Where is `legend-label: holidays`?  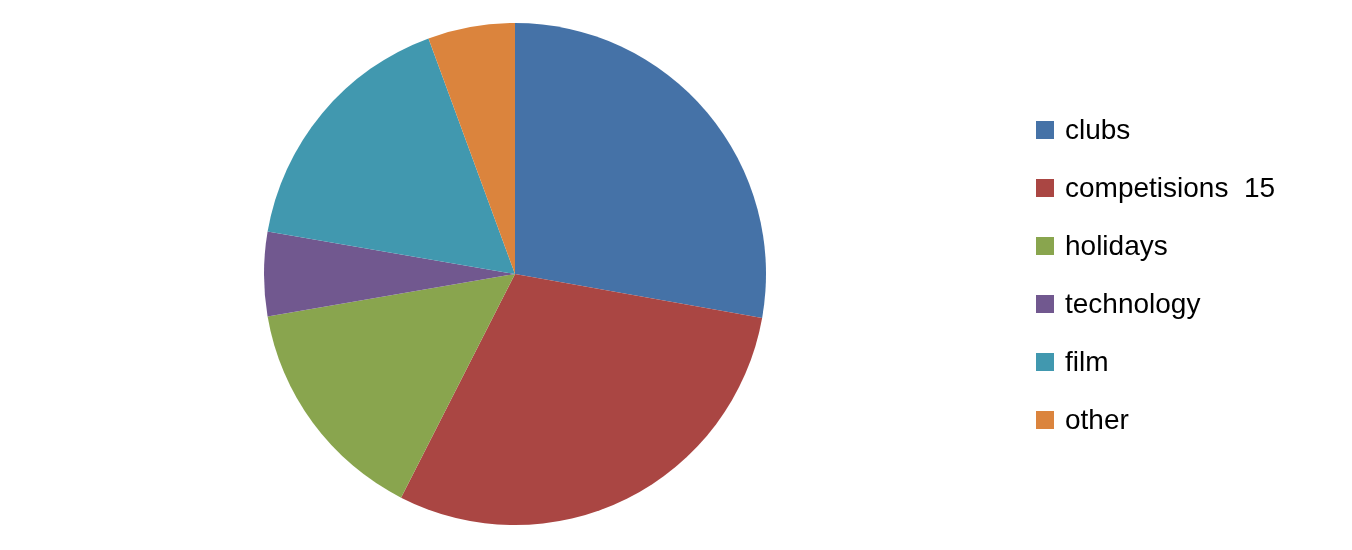 legend-label: holidays is located at coordinates (1116, 246).